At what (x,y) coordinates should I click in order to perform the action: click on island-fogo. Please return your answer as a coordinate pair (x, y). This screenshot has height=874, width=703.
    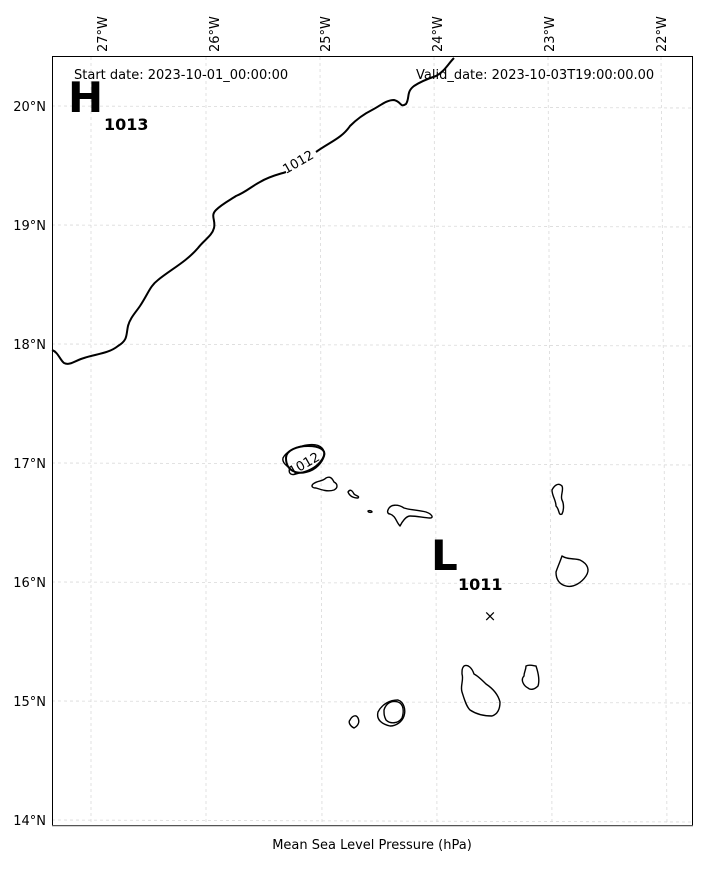
    Looking at the image, I should click on (391, 713).